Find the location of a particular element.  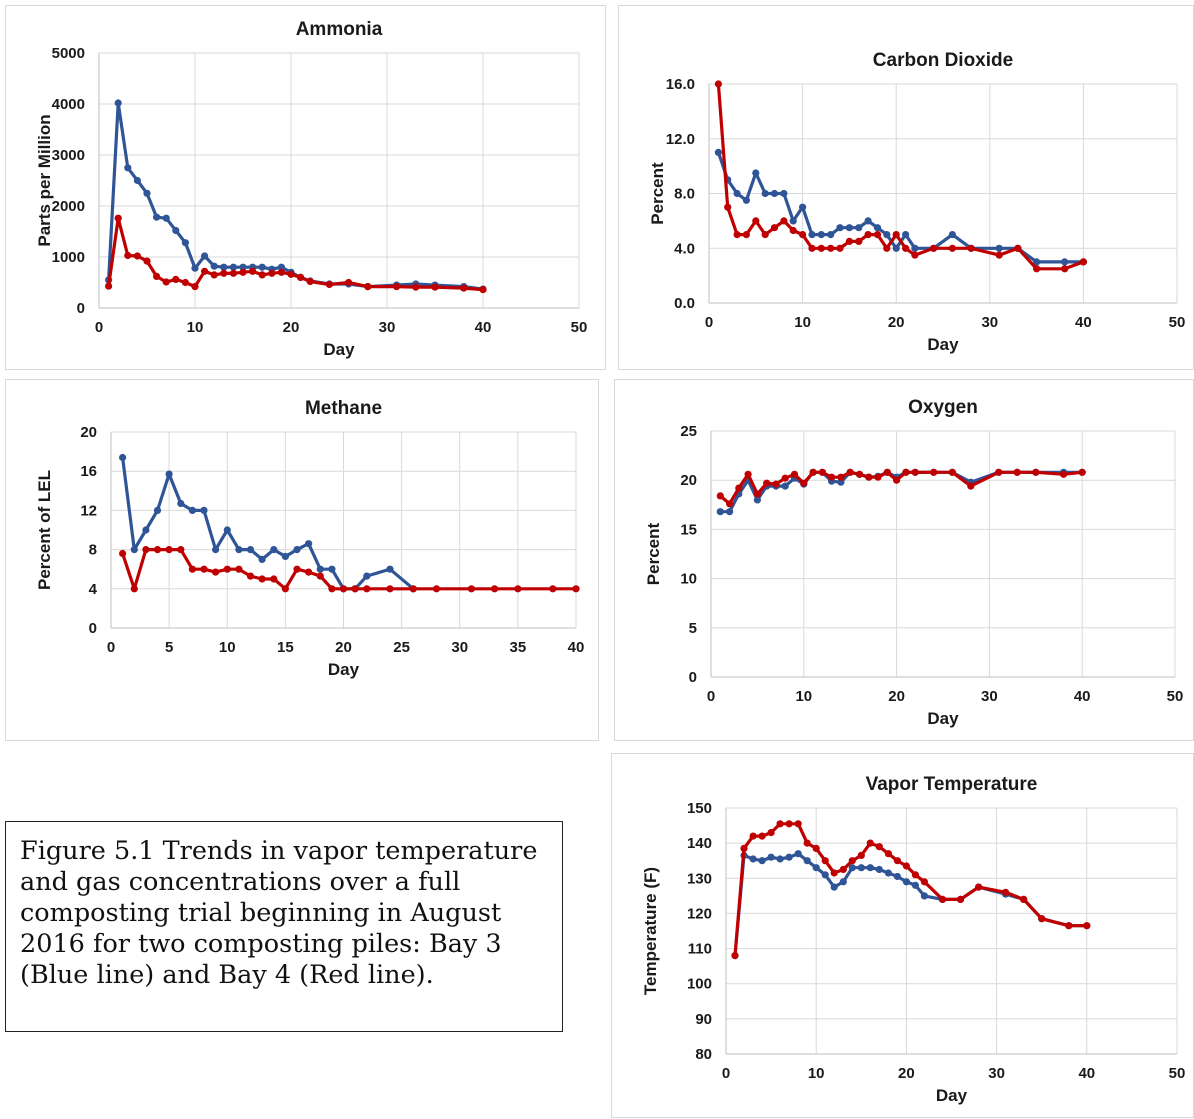

y-tick-label: 25 is located at coordinates (688, 431).